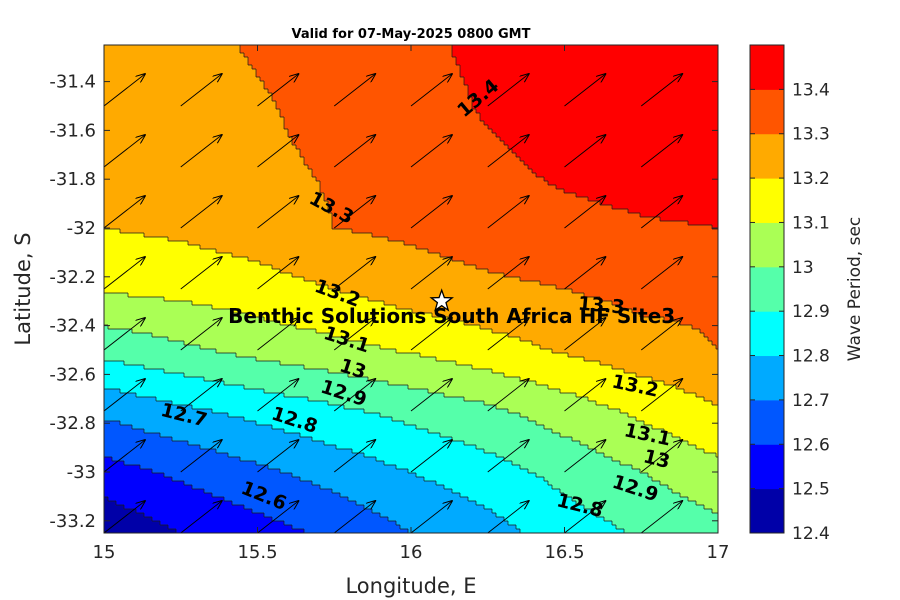 This screenshot has height=600, width=900. I want to click on x-tick-label: 17, so click(718, 552).